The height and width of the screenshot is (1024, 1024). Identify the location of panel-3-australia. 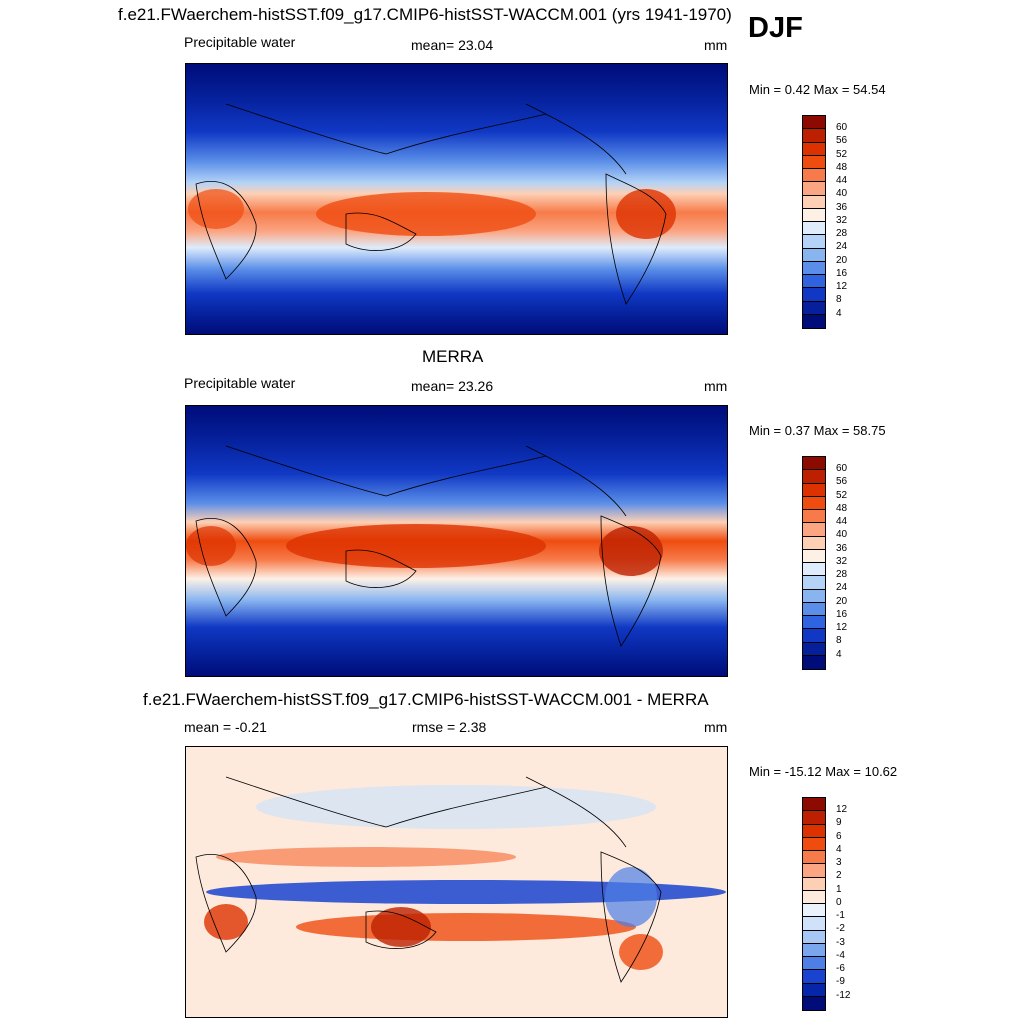
(401, 927).